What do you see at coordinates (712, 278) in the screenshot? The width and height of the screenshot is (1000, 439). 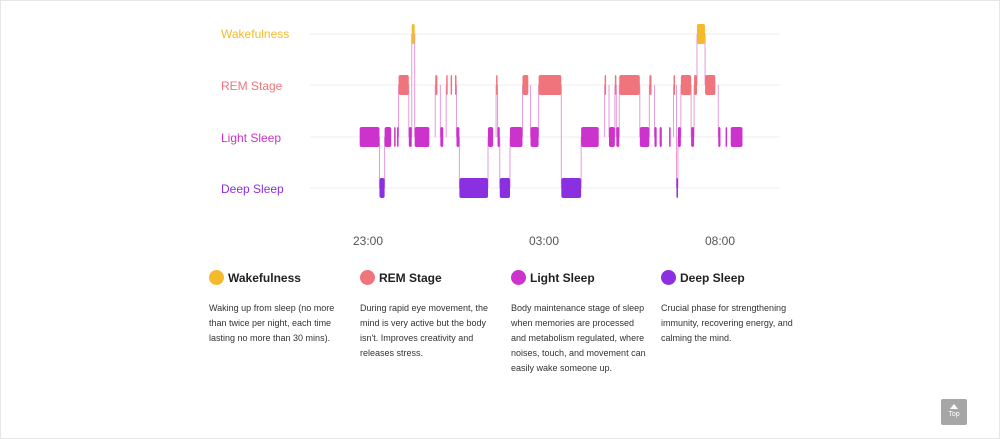 I see `legend-name: Deep Sleep` at bounding box center [712, 278].